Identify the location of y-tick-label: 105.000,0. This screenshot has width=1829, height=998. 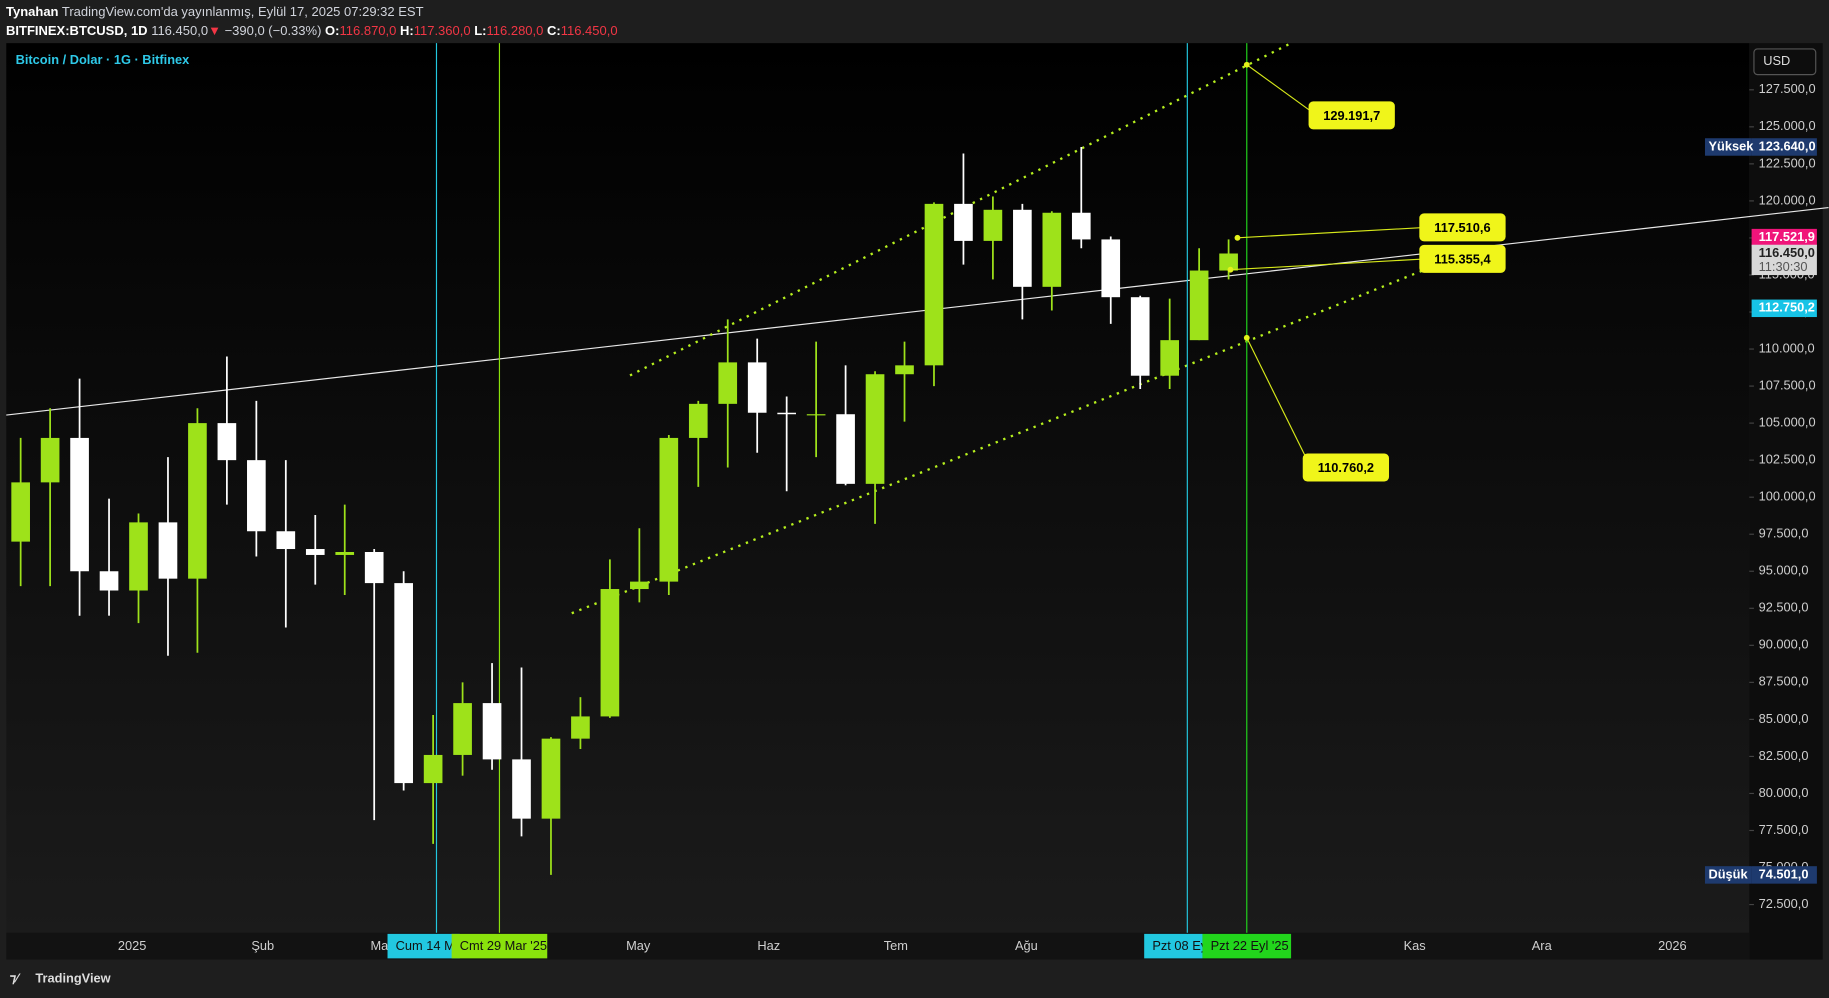
(1787, 422).